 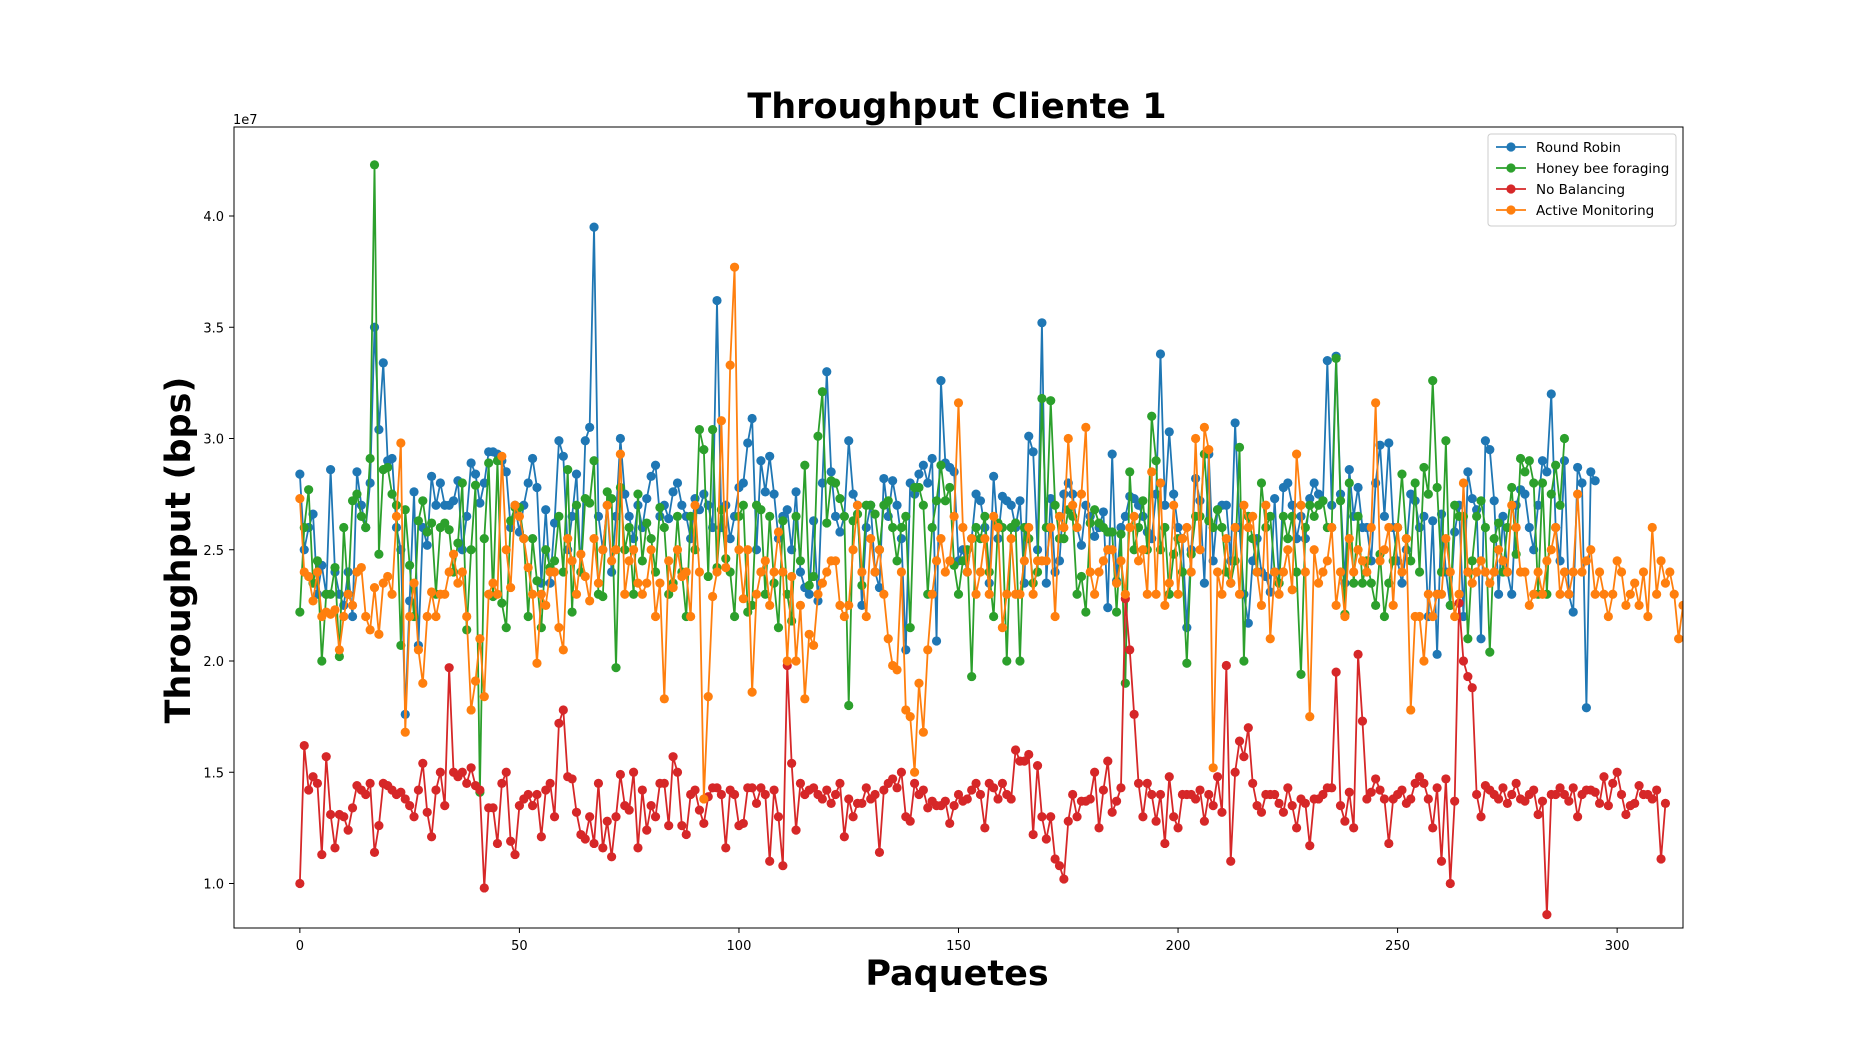 I want to click on x-tick-label: 200, so click(x=1178, y=946).